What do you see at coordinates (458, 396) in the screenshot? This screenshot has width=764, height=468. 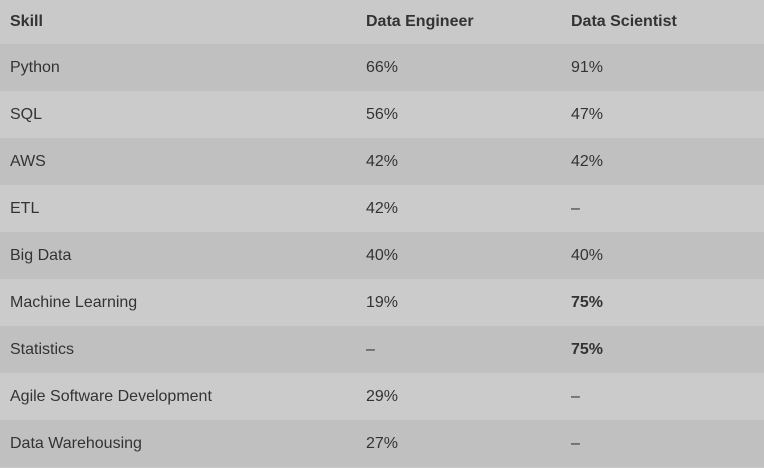 I see `data-engineer-cell: 29%` at bounding box center [458, 396].